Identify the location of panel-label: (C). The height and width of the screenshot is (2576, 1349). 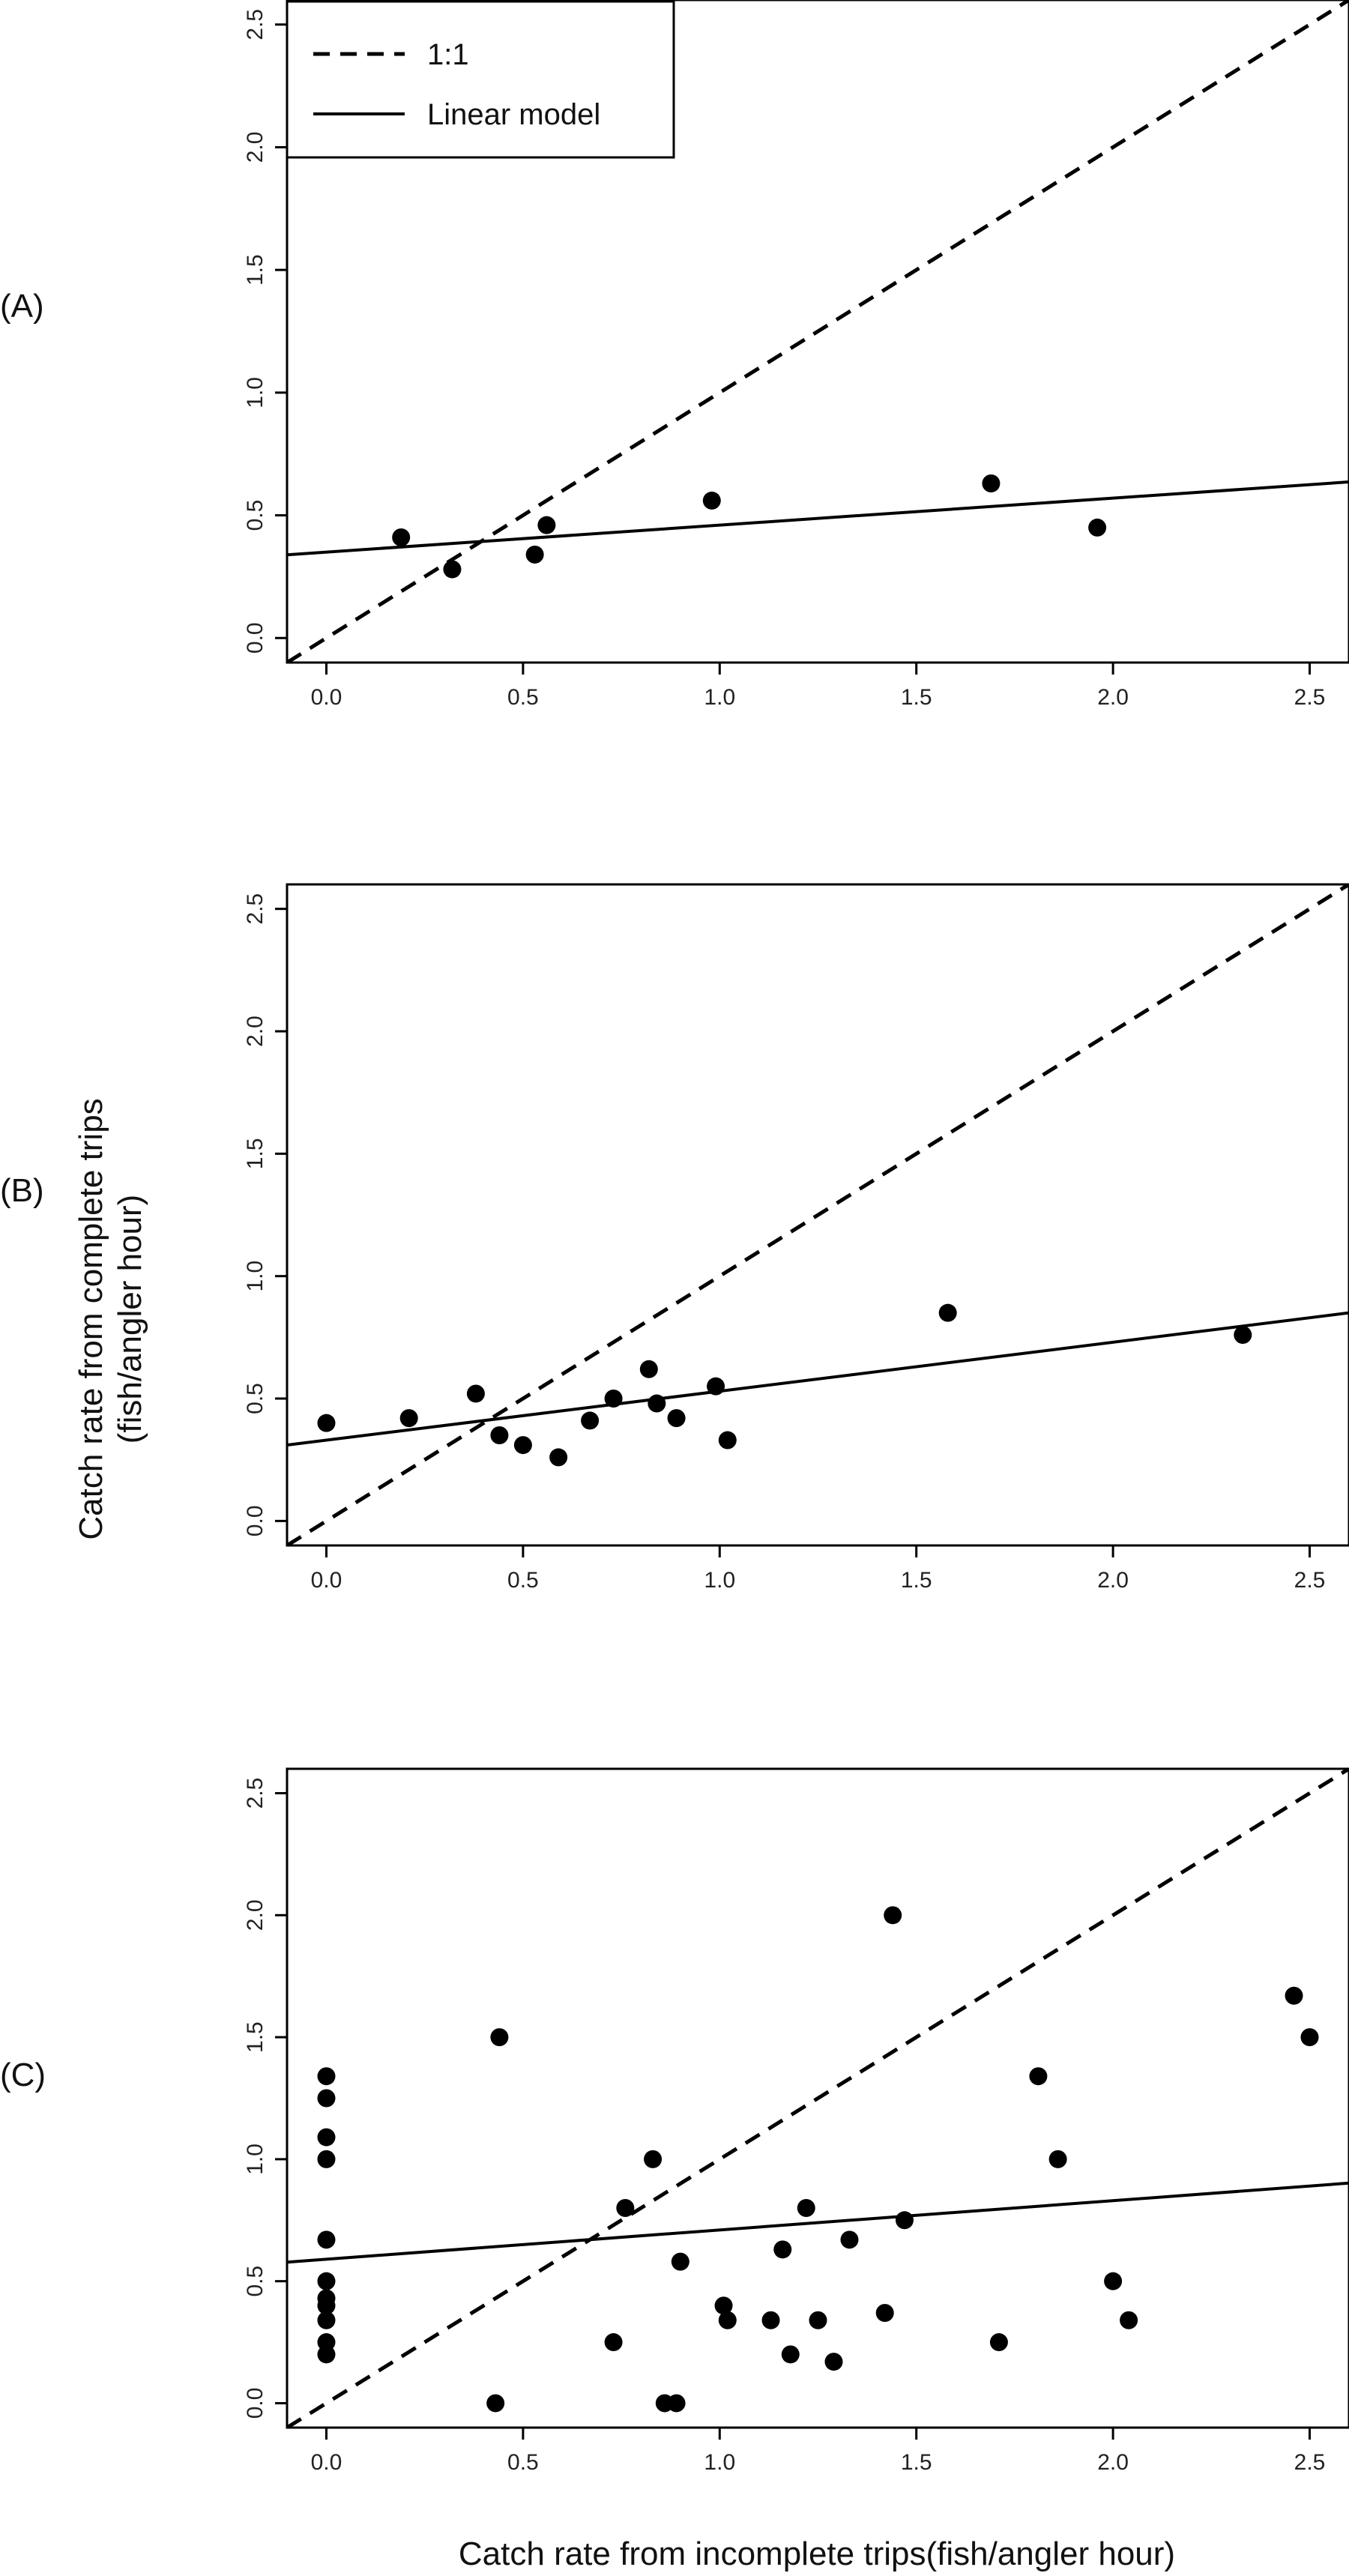
(23, 2075).